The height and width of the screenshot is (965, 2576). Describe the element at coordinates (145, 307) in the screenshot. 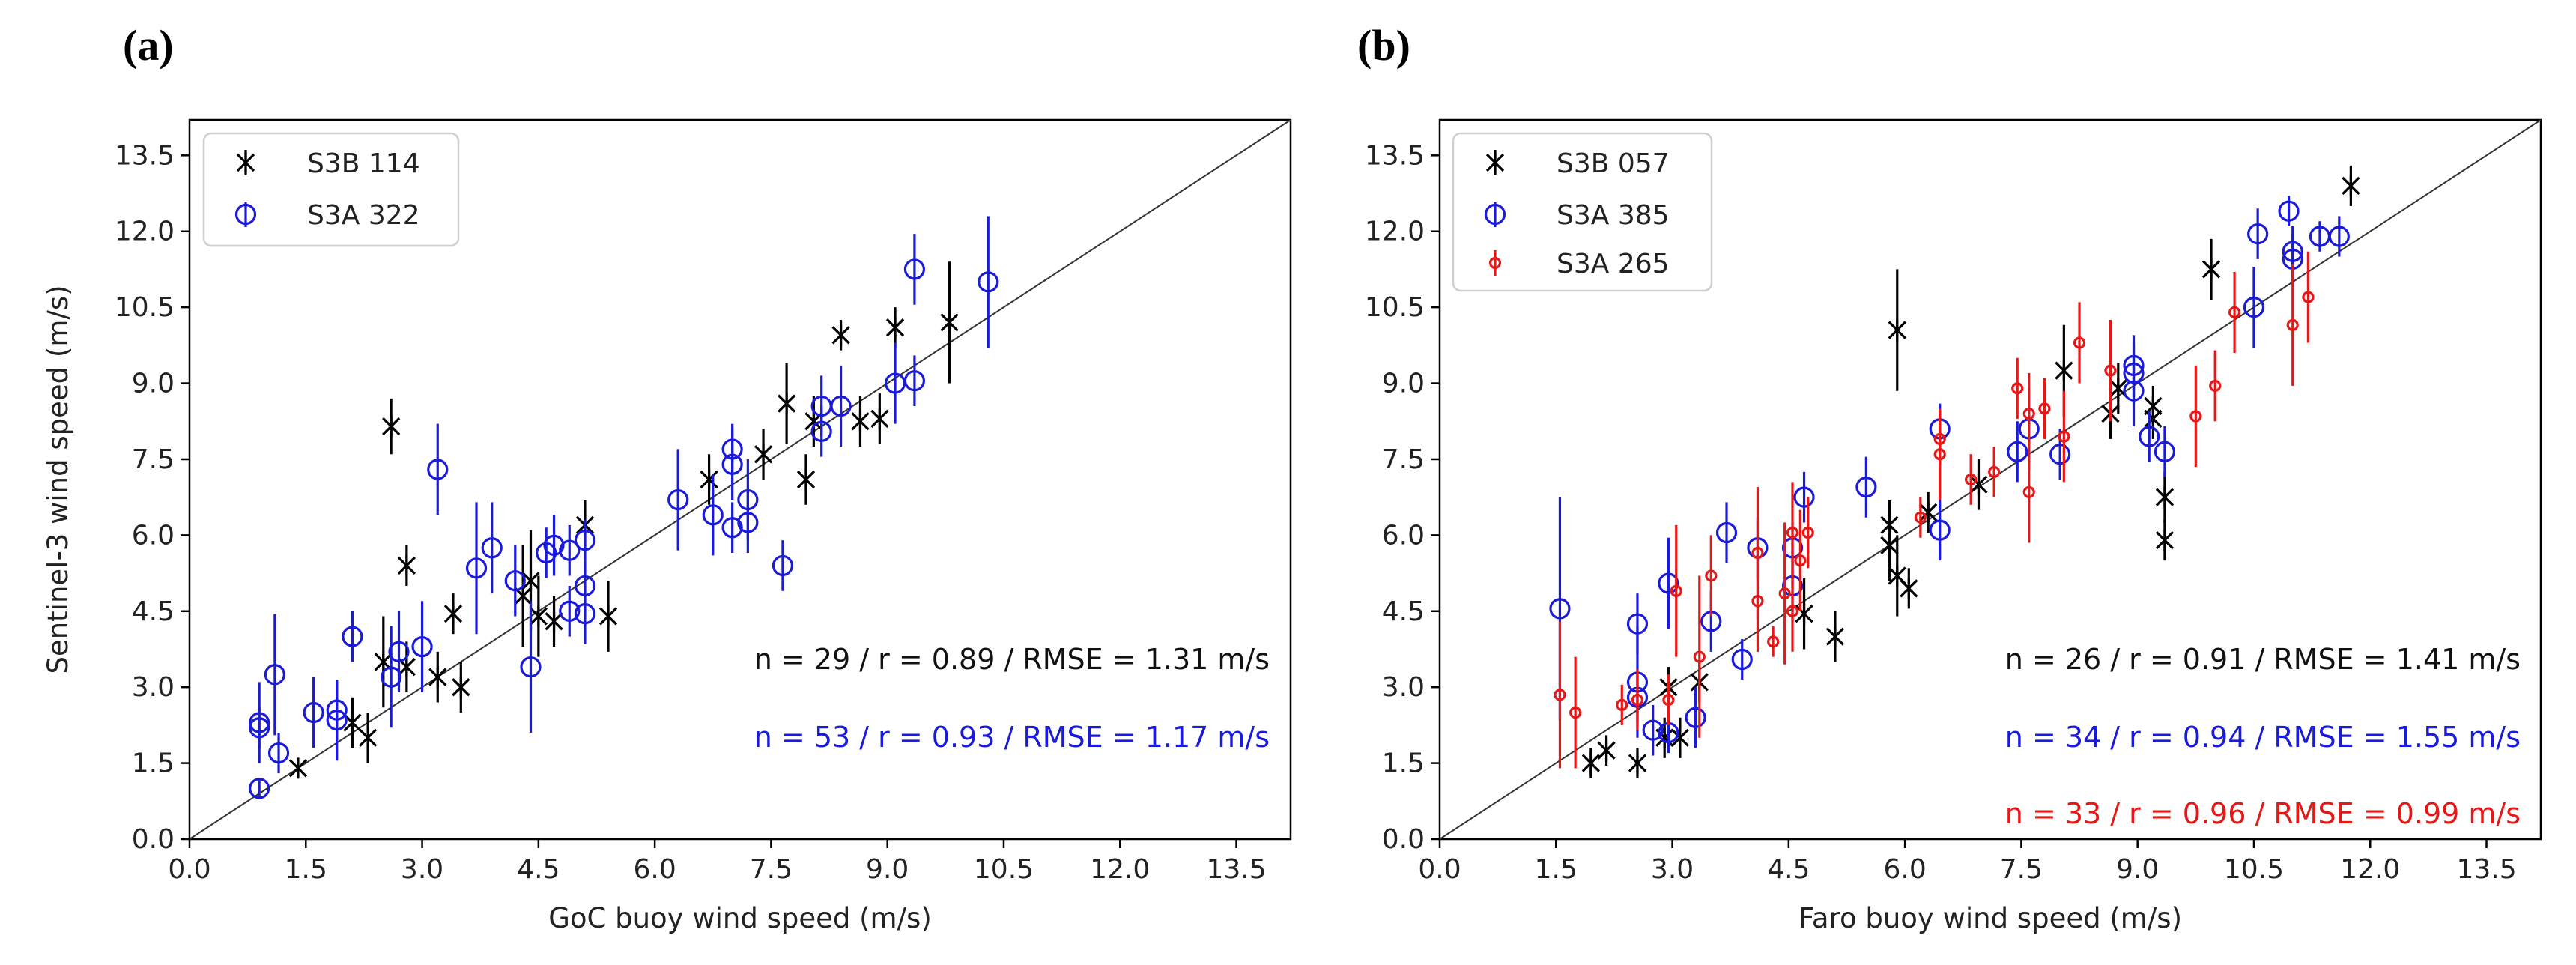

I see `panel-a-y-tick-label: 10.5` at that location.